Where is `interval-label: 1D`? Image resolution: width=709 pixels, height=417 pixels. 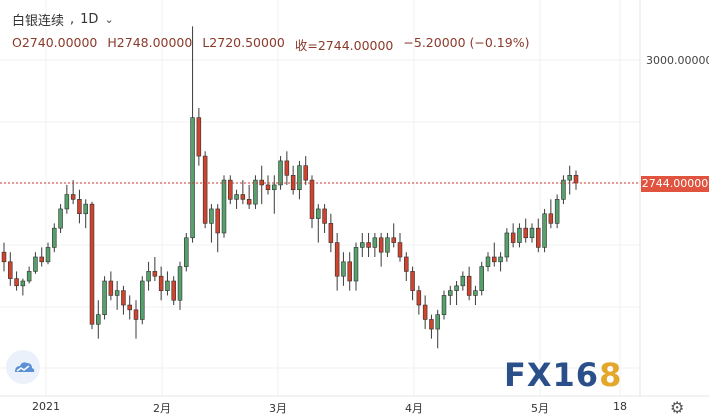
interval-label: 1D is located at coordinates (89, 19).